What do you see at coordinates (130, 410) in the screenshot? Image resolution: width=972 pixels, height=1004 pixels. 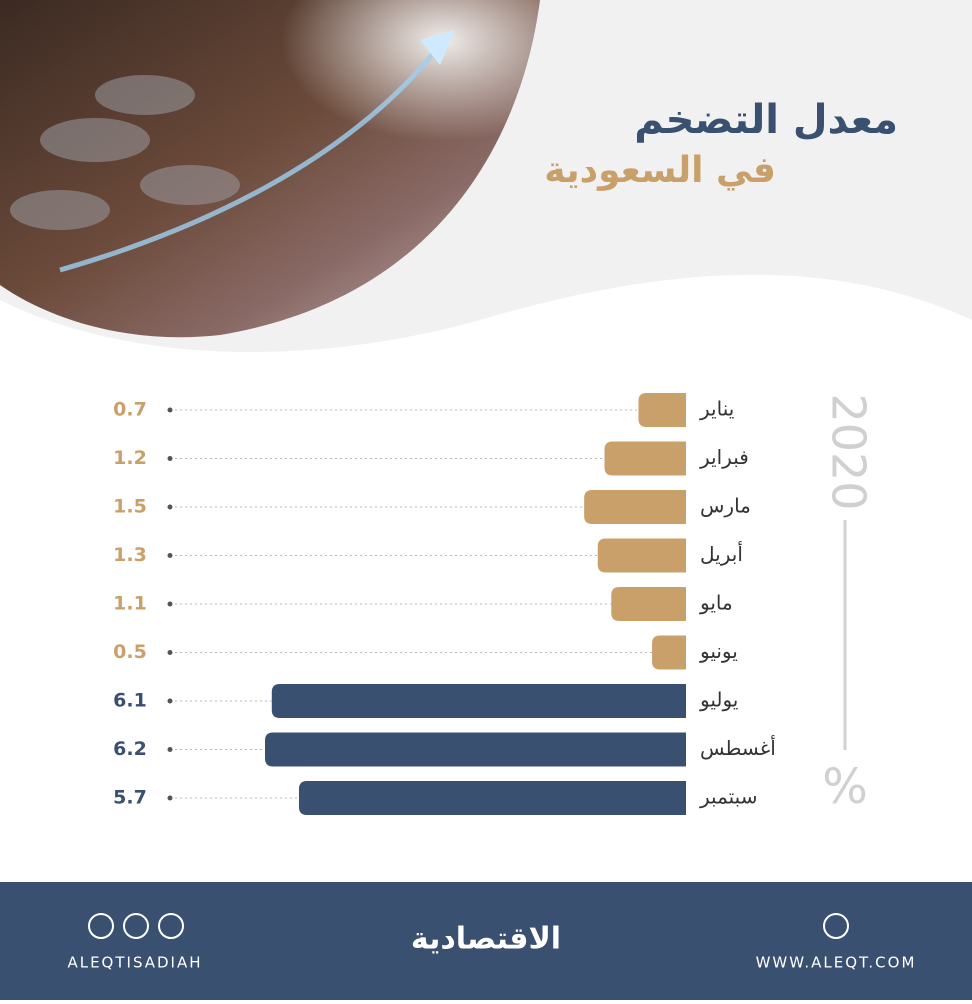 I see `value-label: 0.7` at bounding box center [130, 410].